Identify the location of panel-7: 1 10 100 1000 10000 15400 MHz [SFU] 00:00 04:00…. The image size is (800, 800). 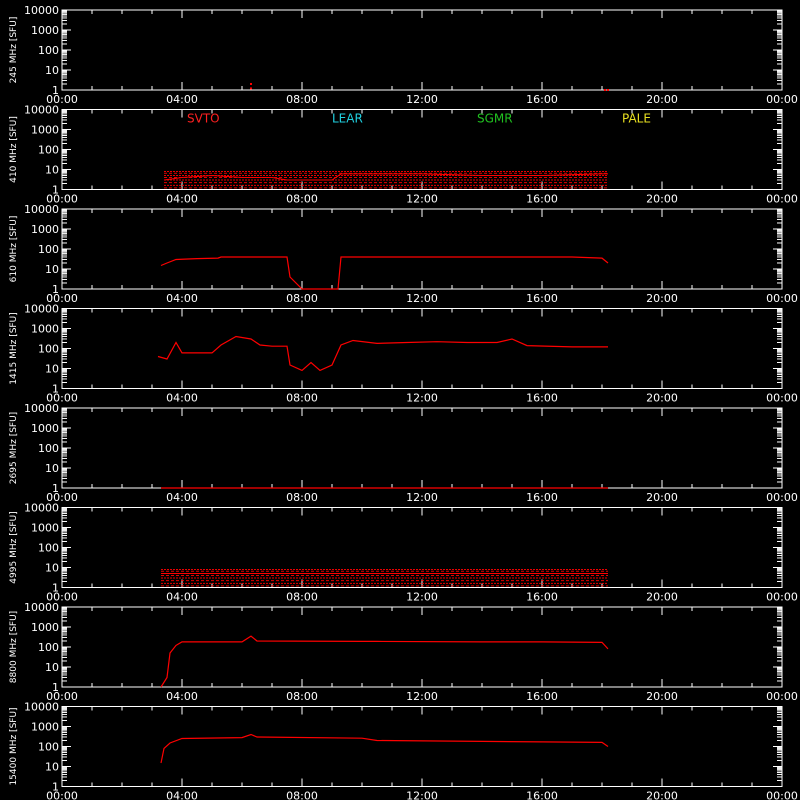
(403, 750).